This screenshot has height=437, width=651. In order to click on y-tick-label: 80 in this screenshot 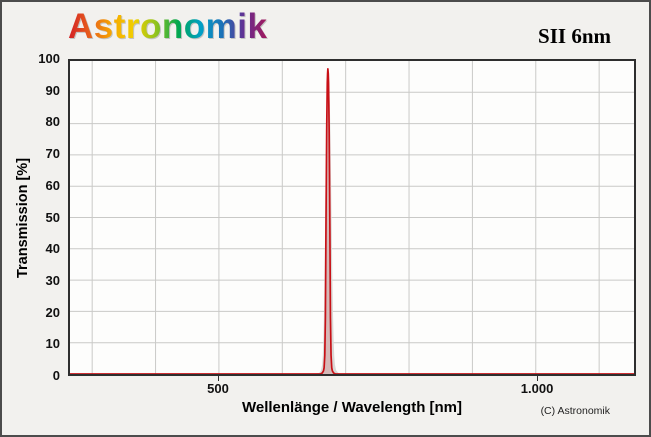, I will do `click(52, 122)`.